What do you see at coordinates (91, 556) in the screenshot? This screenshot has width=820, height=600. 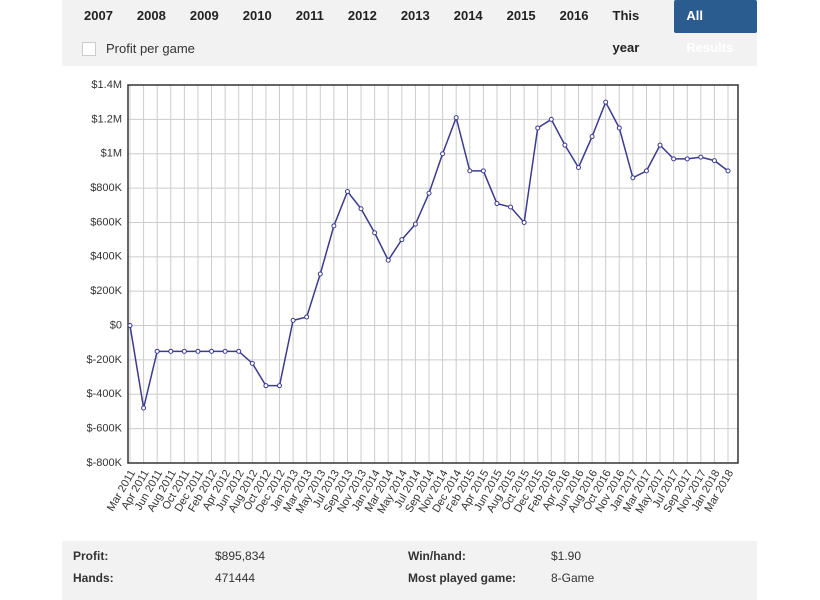 I see `stat-label: Profit:` at bounding box center [91, 556].